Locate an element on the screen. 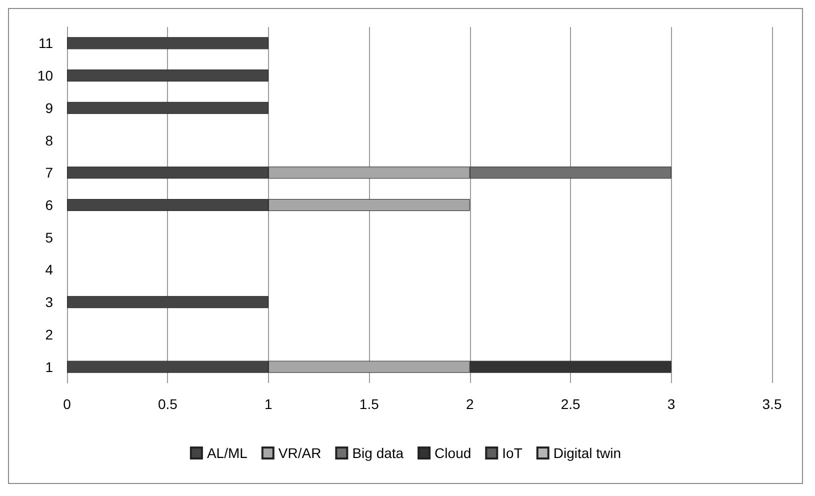 The width and height of the screenshot is (815, 496). x-tick-label: 0 is located at coordinates (67, 404).